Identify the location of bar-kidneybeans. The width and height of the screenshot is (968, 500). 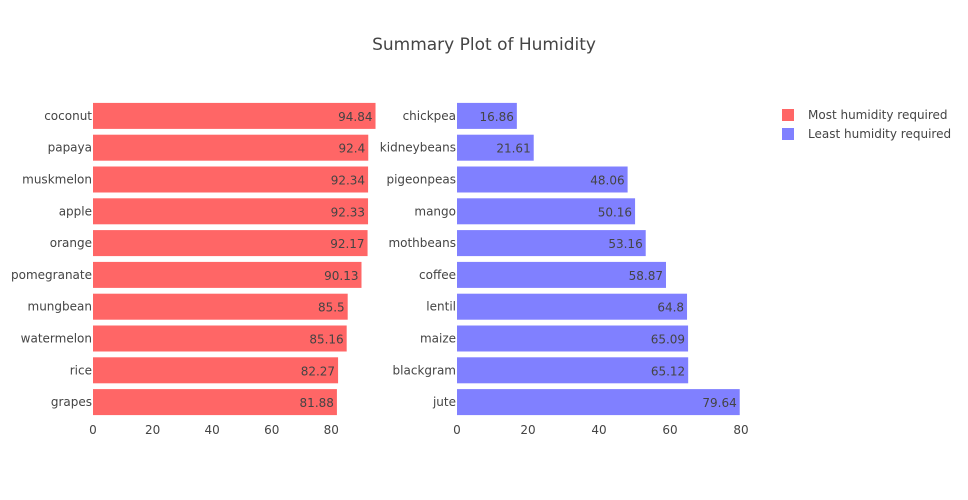
(495, 147).